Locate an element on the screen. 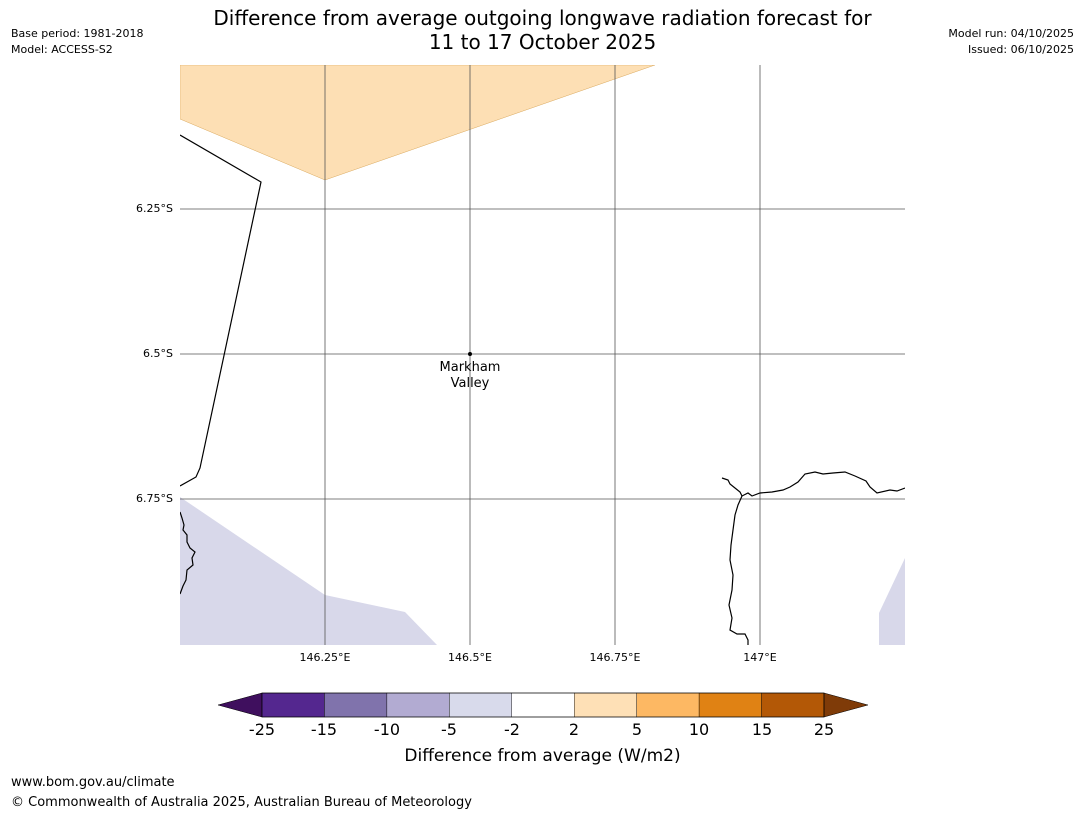  meta-left: Base period: 1981-2018 Model: ACCESS-S2 is located at coordinates (77, 42).